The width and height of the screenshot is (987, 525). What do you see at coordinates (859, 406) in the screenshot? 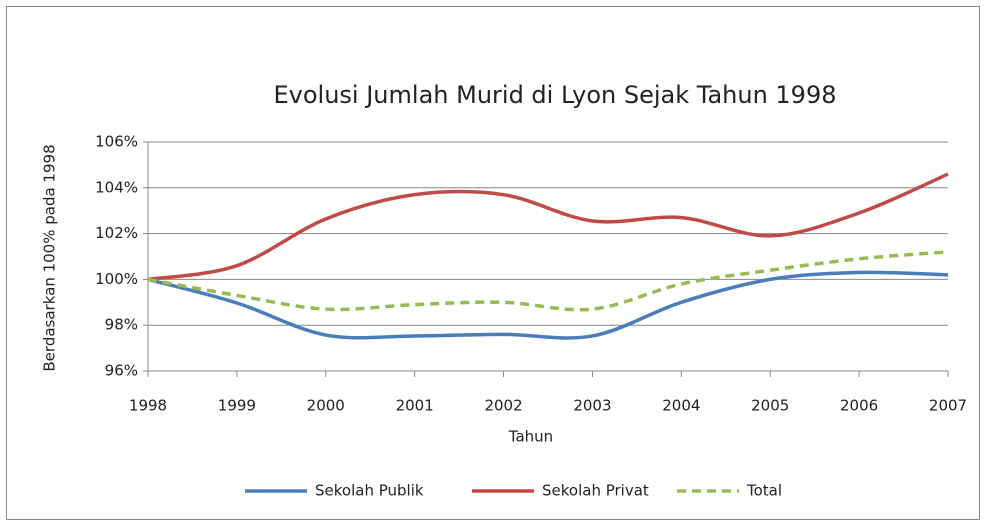
I see `x-tick-label: 2006` at bounding box center [859, 406].